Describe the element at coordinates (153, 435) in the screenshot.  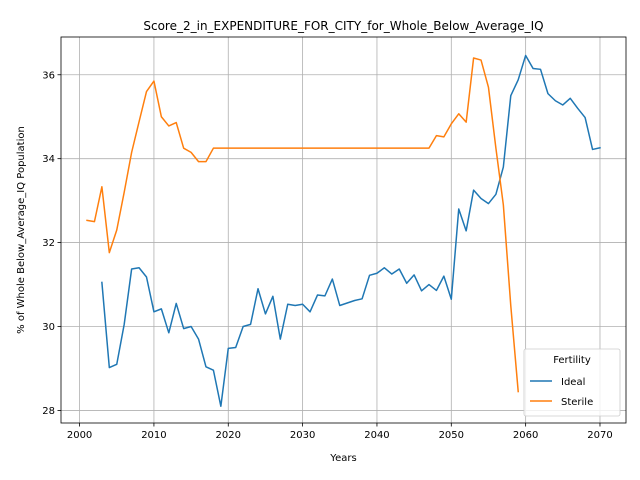
I see `x-tick-label: 2010` at that location.